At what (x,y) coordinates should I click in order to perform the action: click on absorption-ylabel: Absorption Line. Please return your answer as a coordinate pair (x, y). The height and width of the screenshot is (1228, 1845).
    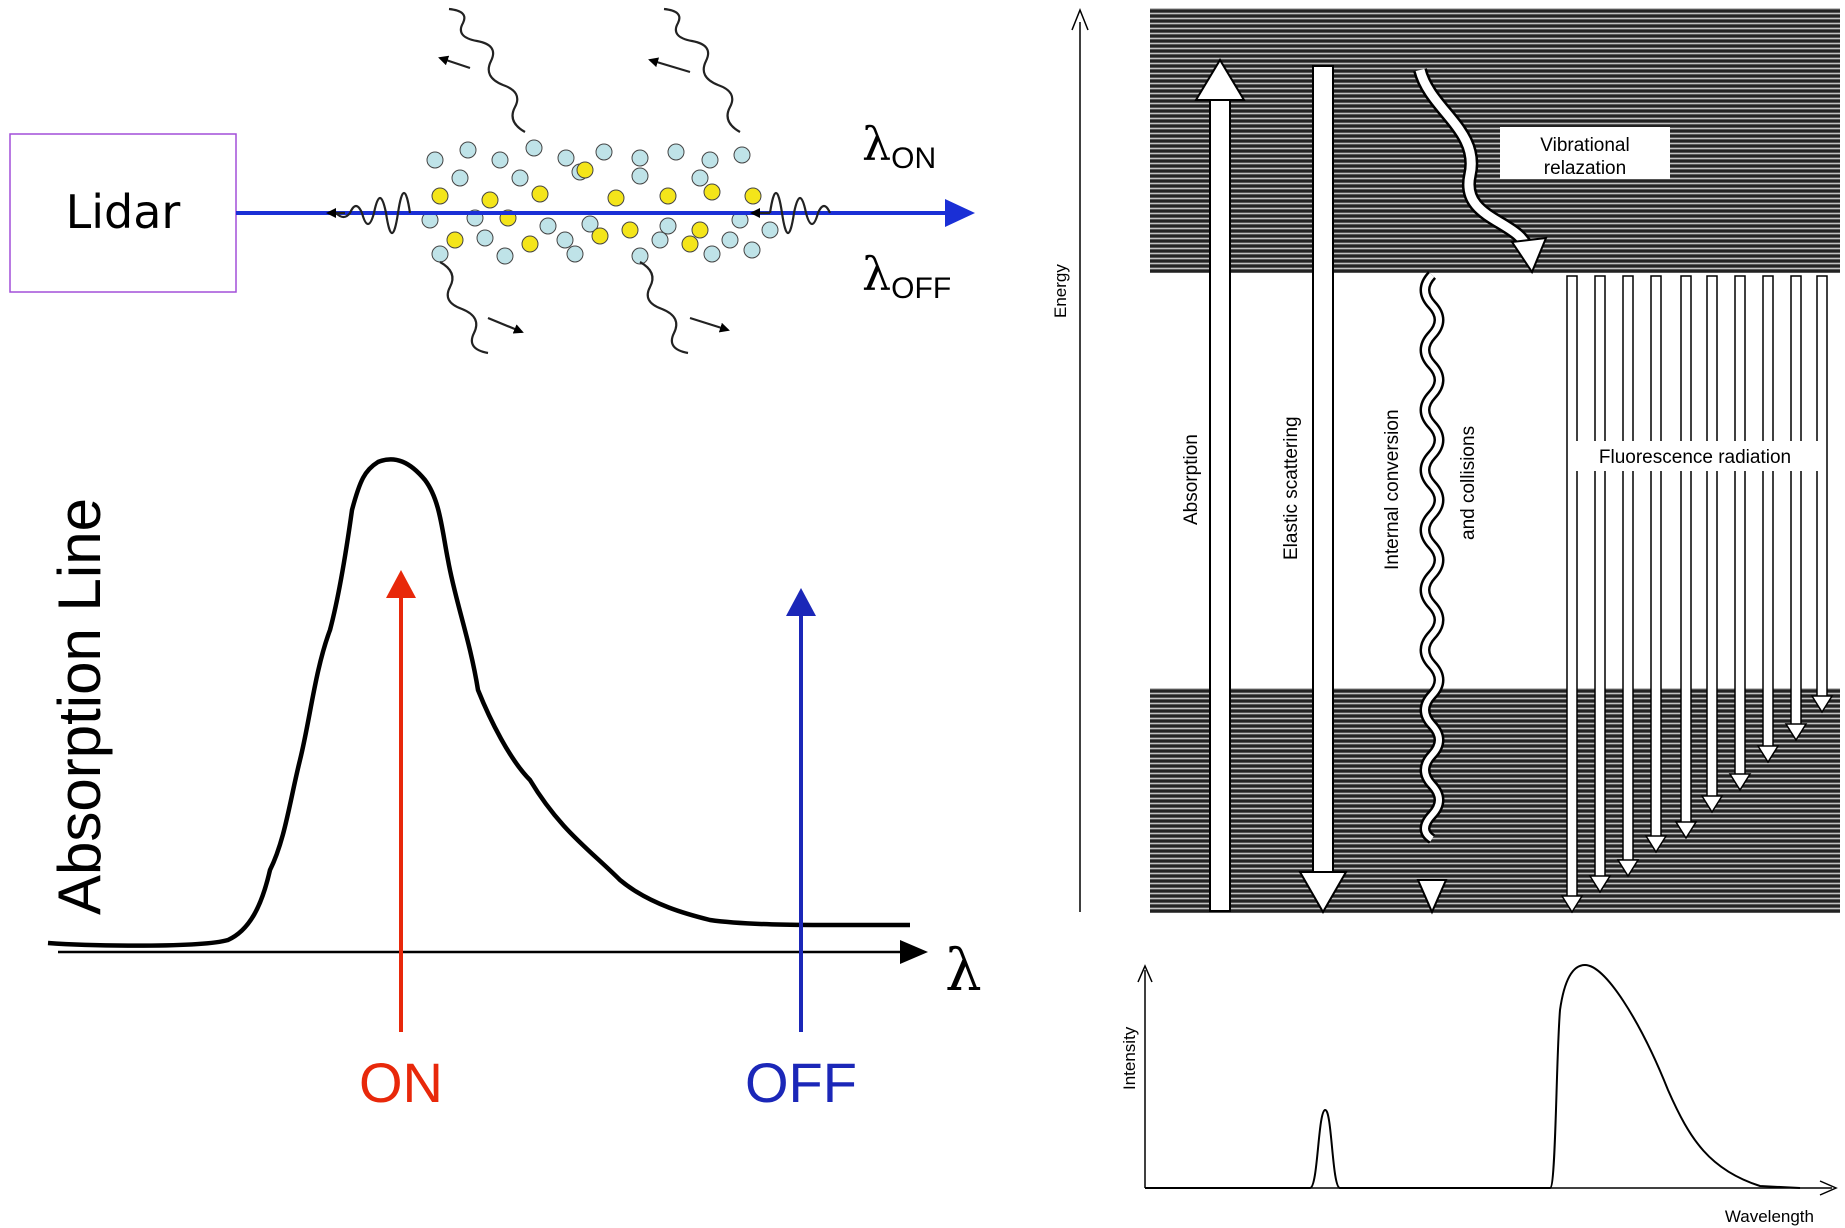
    Looking at the image, I should click on (79, 706).